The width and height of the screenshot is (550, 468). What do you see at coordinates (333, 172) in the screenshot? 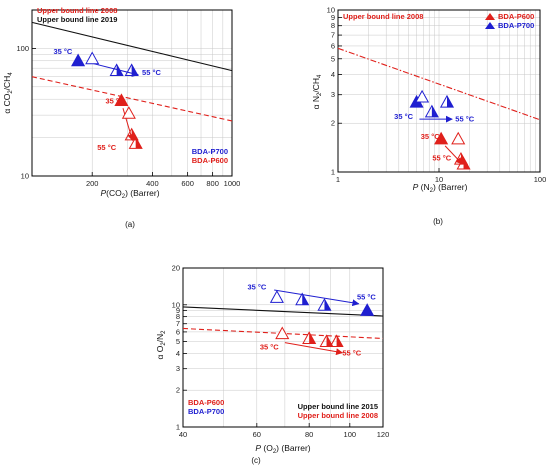
I see `chart-1-ytick-label-0: 1` at bounding box center [333, 172].